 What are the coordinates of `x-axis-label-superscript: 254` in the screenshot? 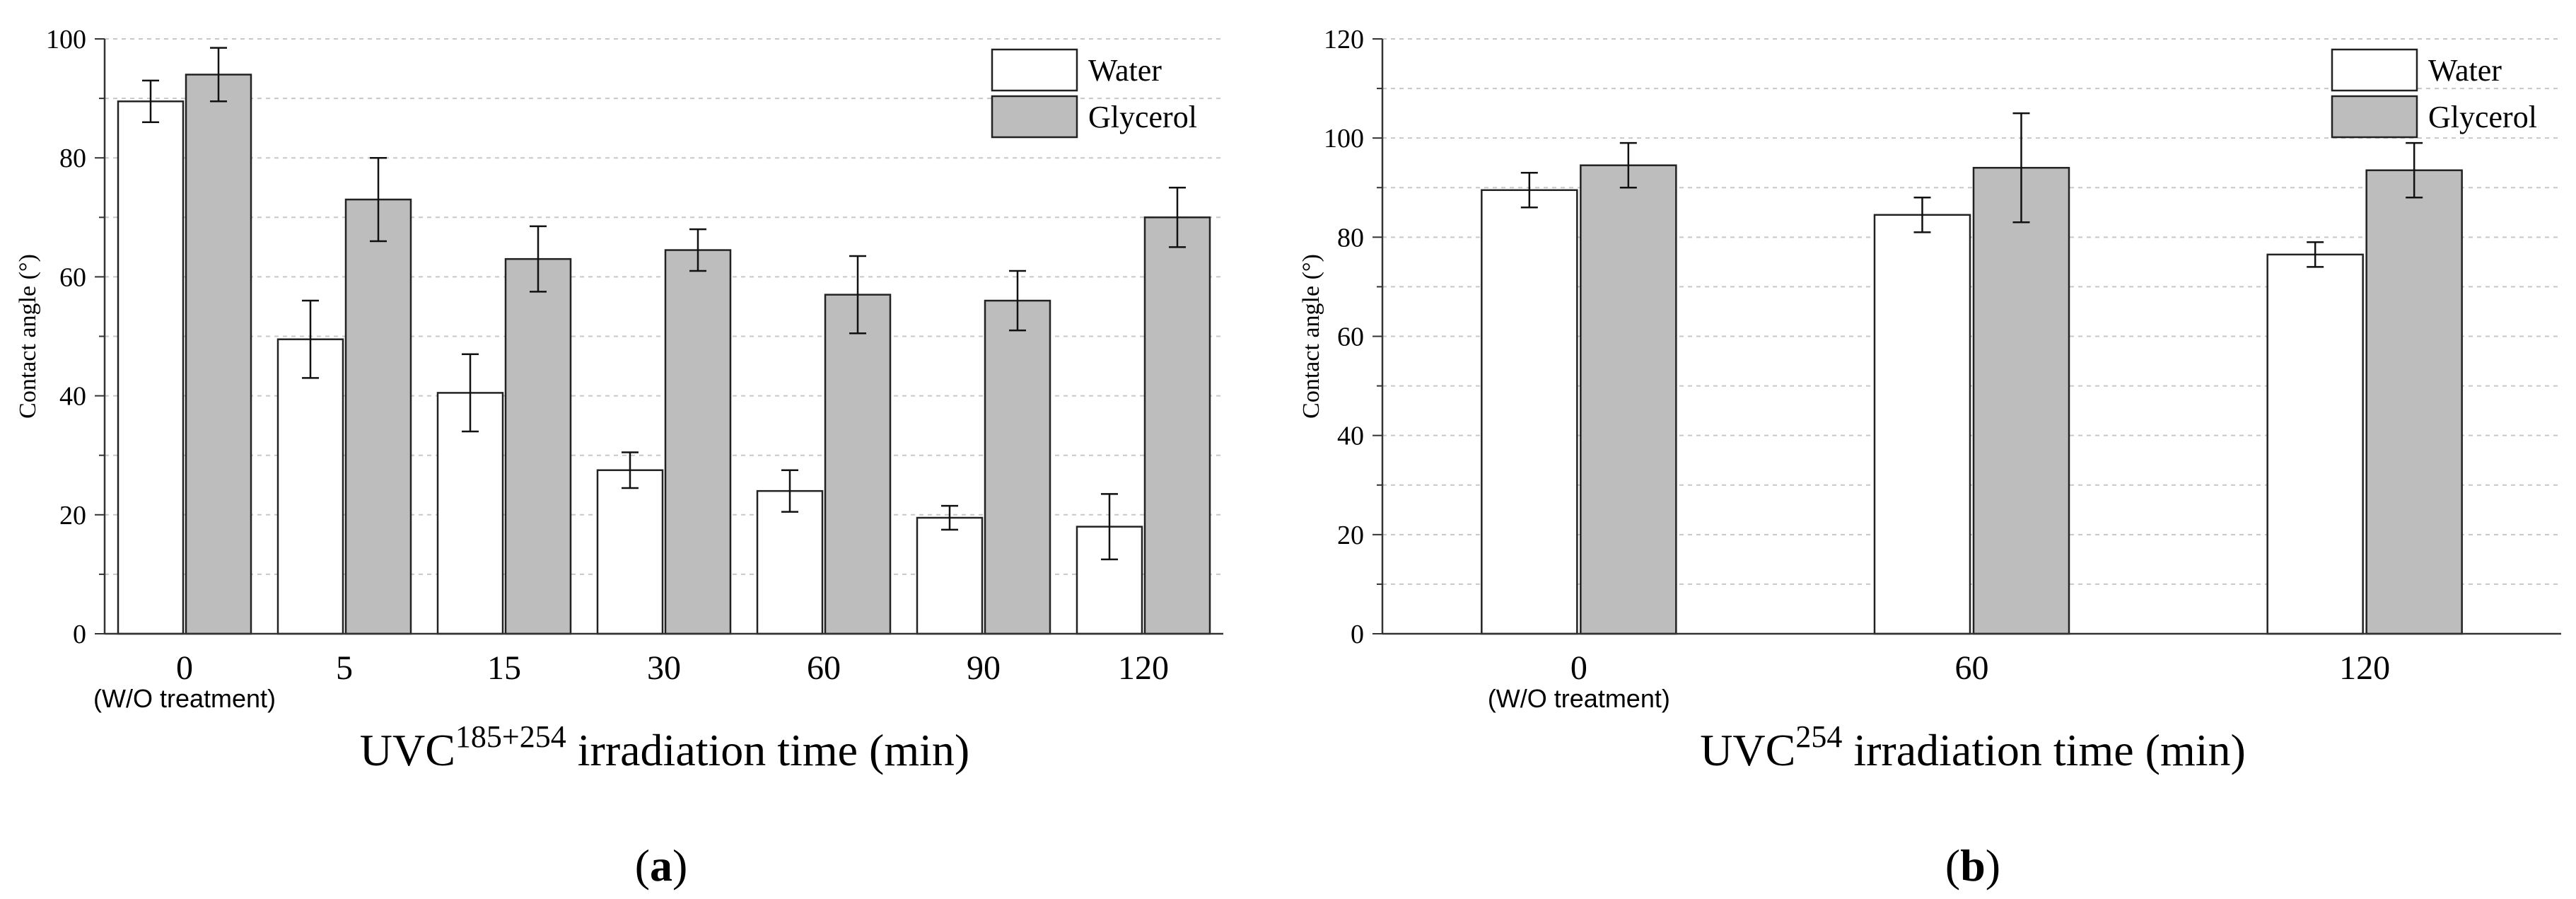 It's located at (1818, 736).